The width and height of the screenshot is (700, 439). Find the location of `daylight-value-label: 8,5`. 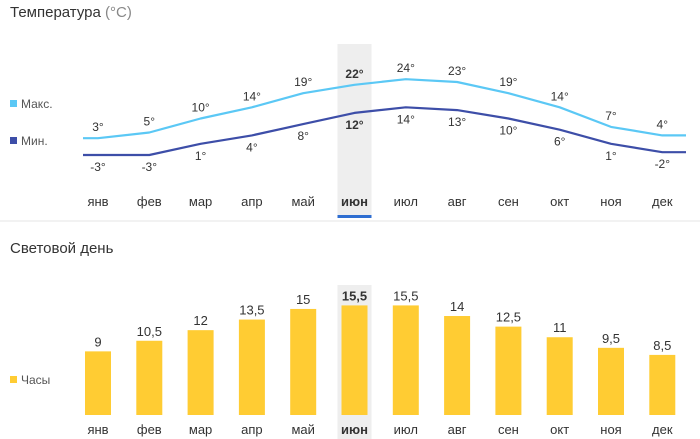

daylight-value-label: 8,5 is located at coordinates (662, 345).